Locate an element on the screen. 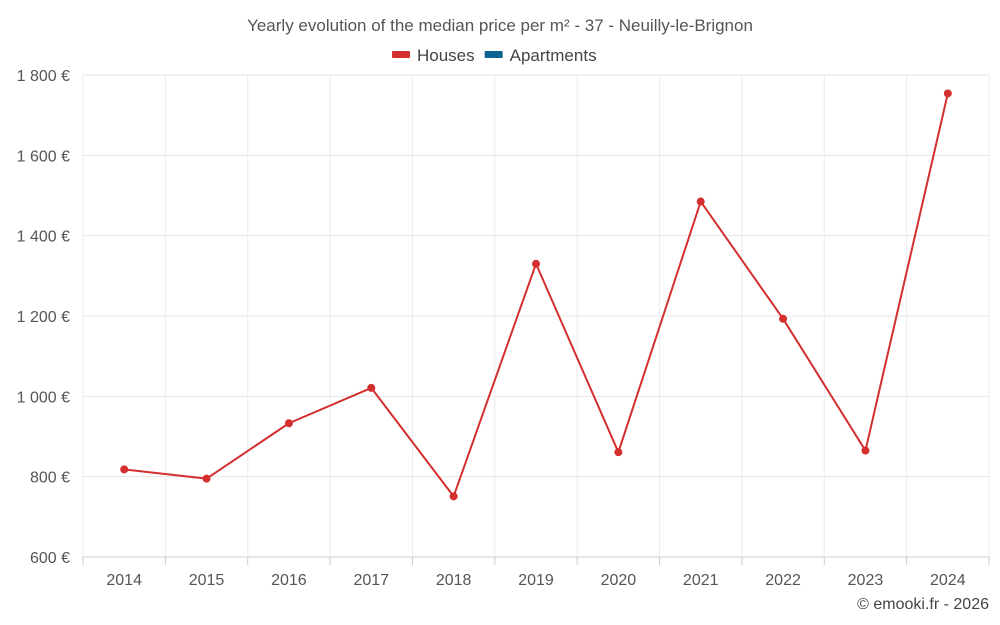  x-tick-label-2024: 2024 is located at coordinates (948, 580).